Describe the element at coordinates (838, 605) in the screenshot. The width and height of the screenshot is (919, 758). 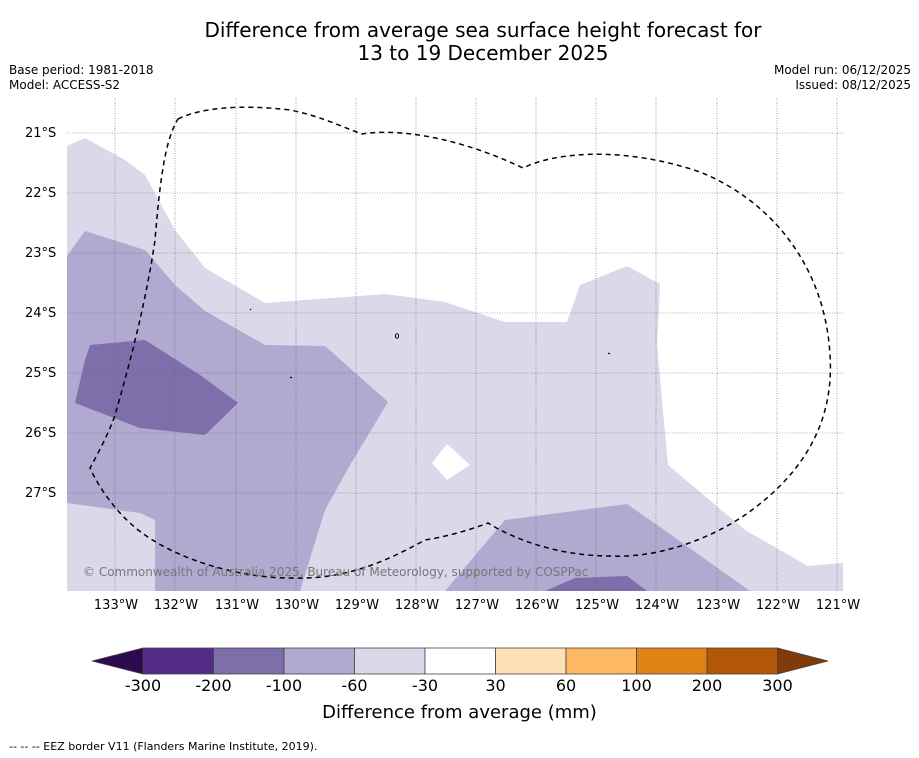
I see `lon-label: 121°W` at that location.